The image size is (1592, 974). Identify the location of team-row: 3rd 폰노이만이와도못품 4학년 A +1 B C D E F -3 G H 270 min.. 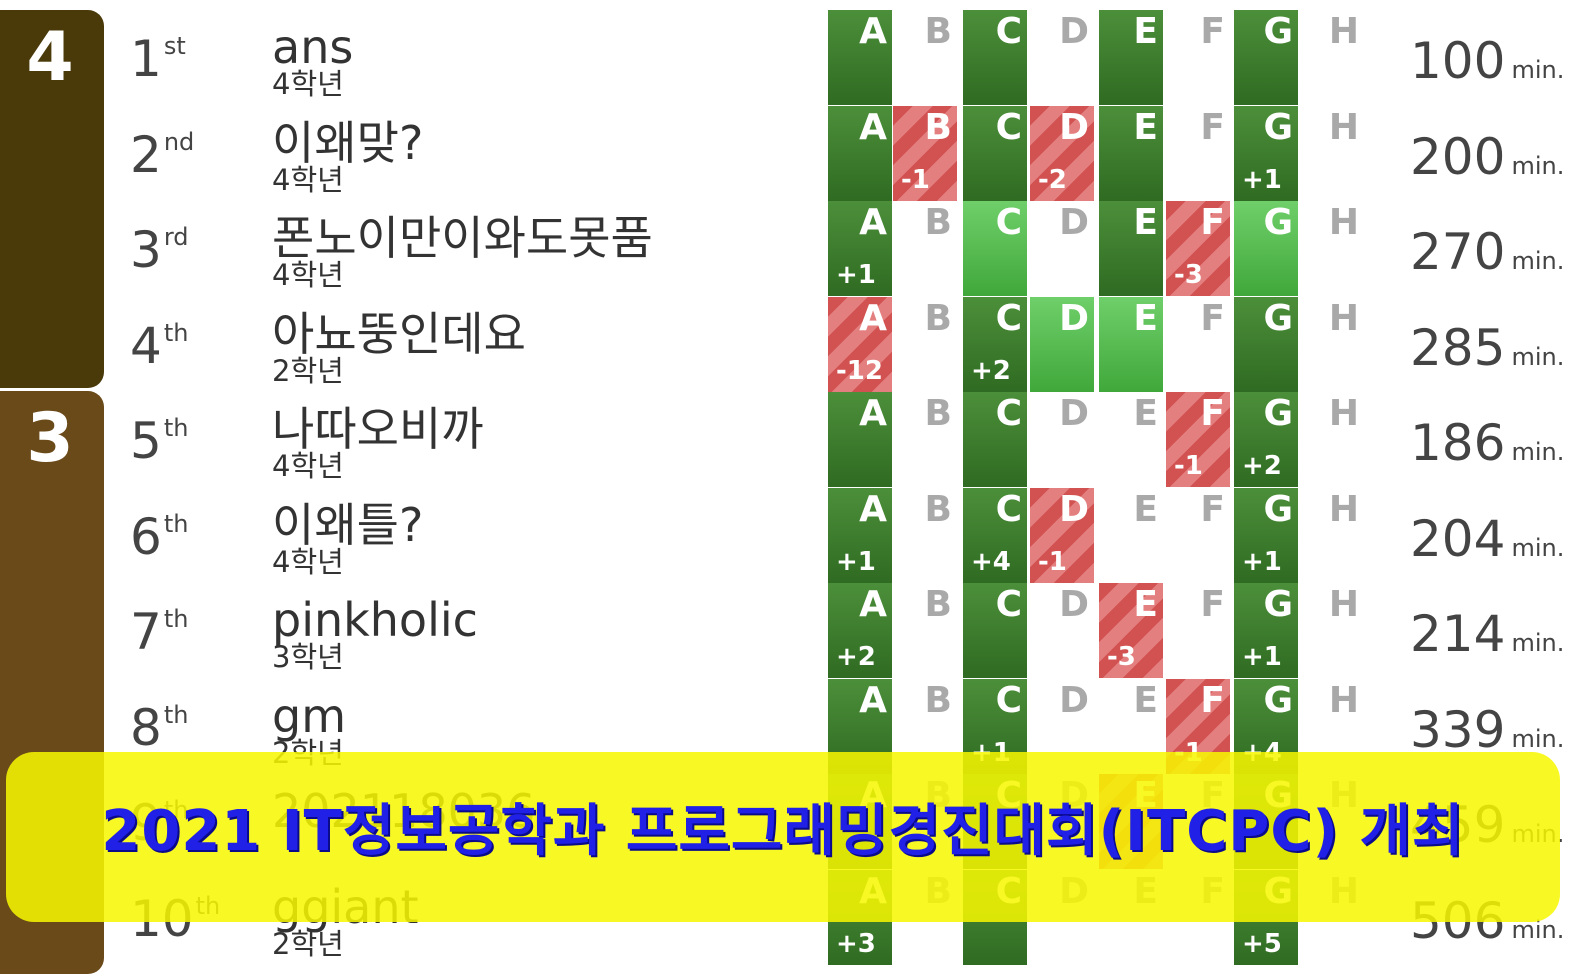
(796, 249).